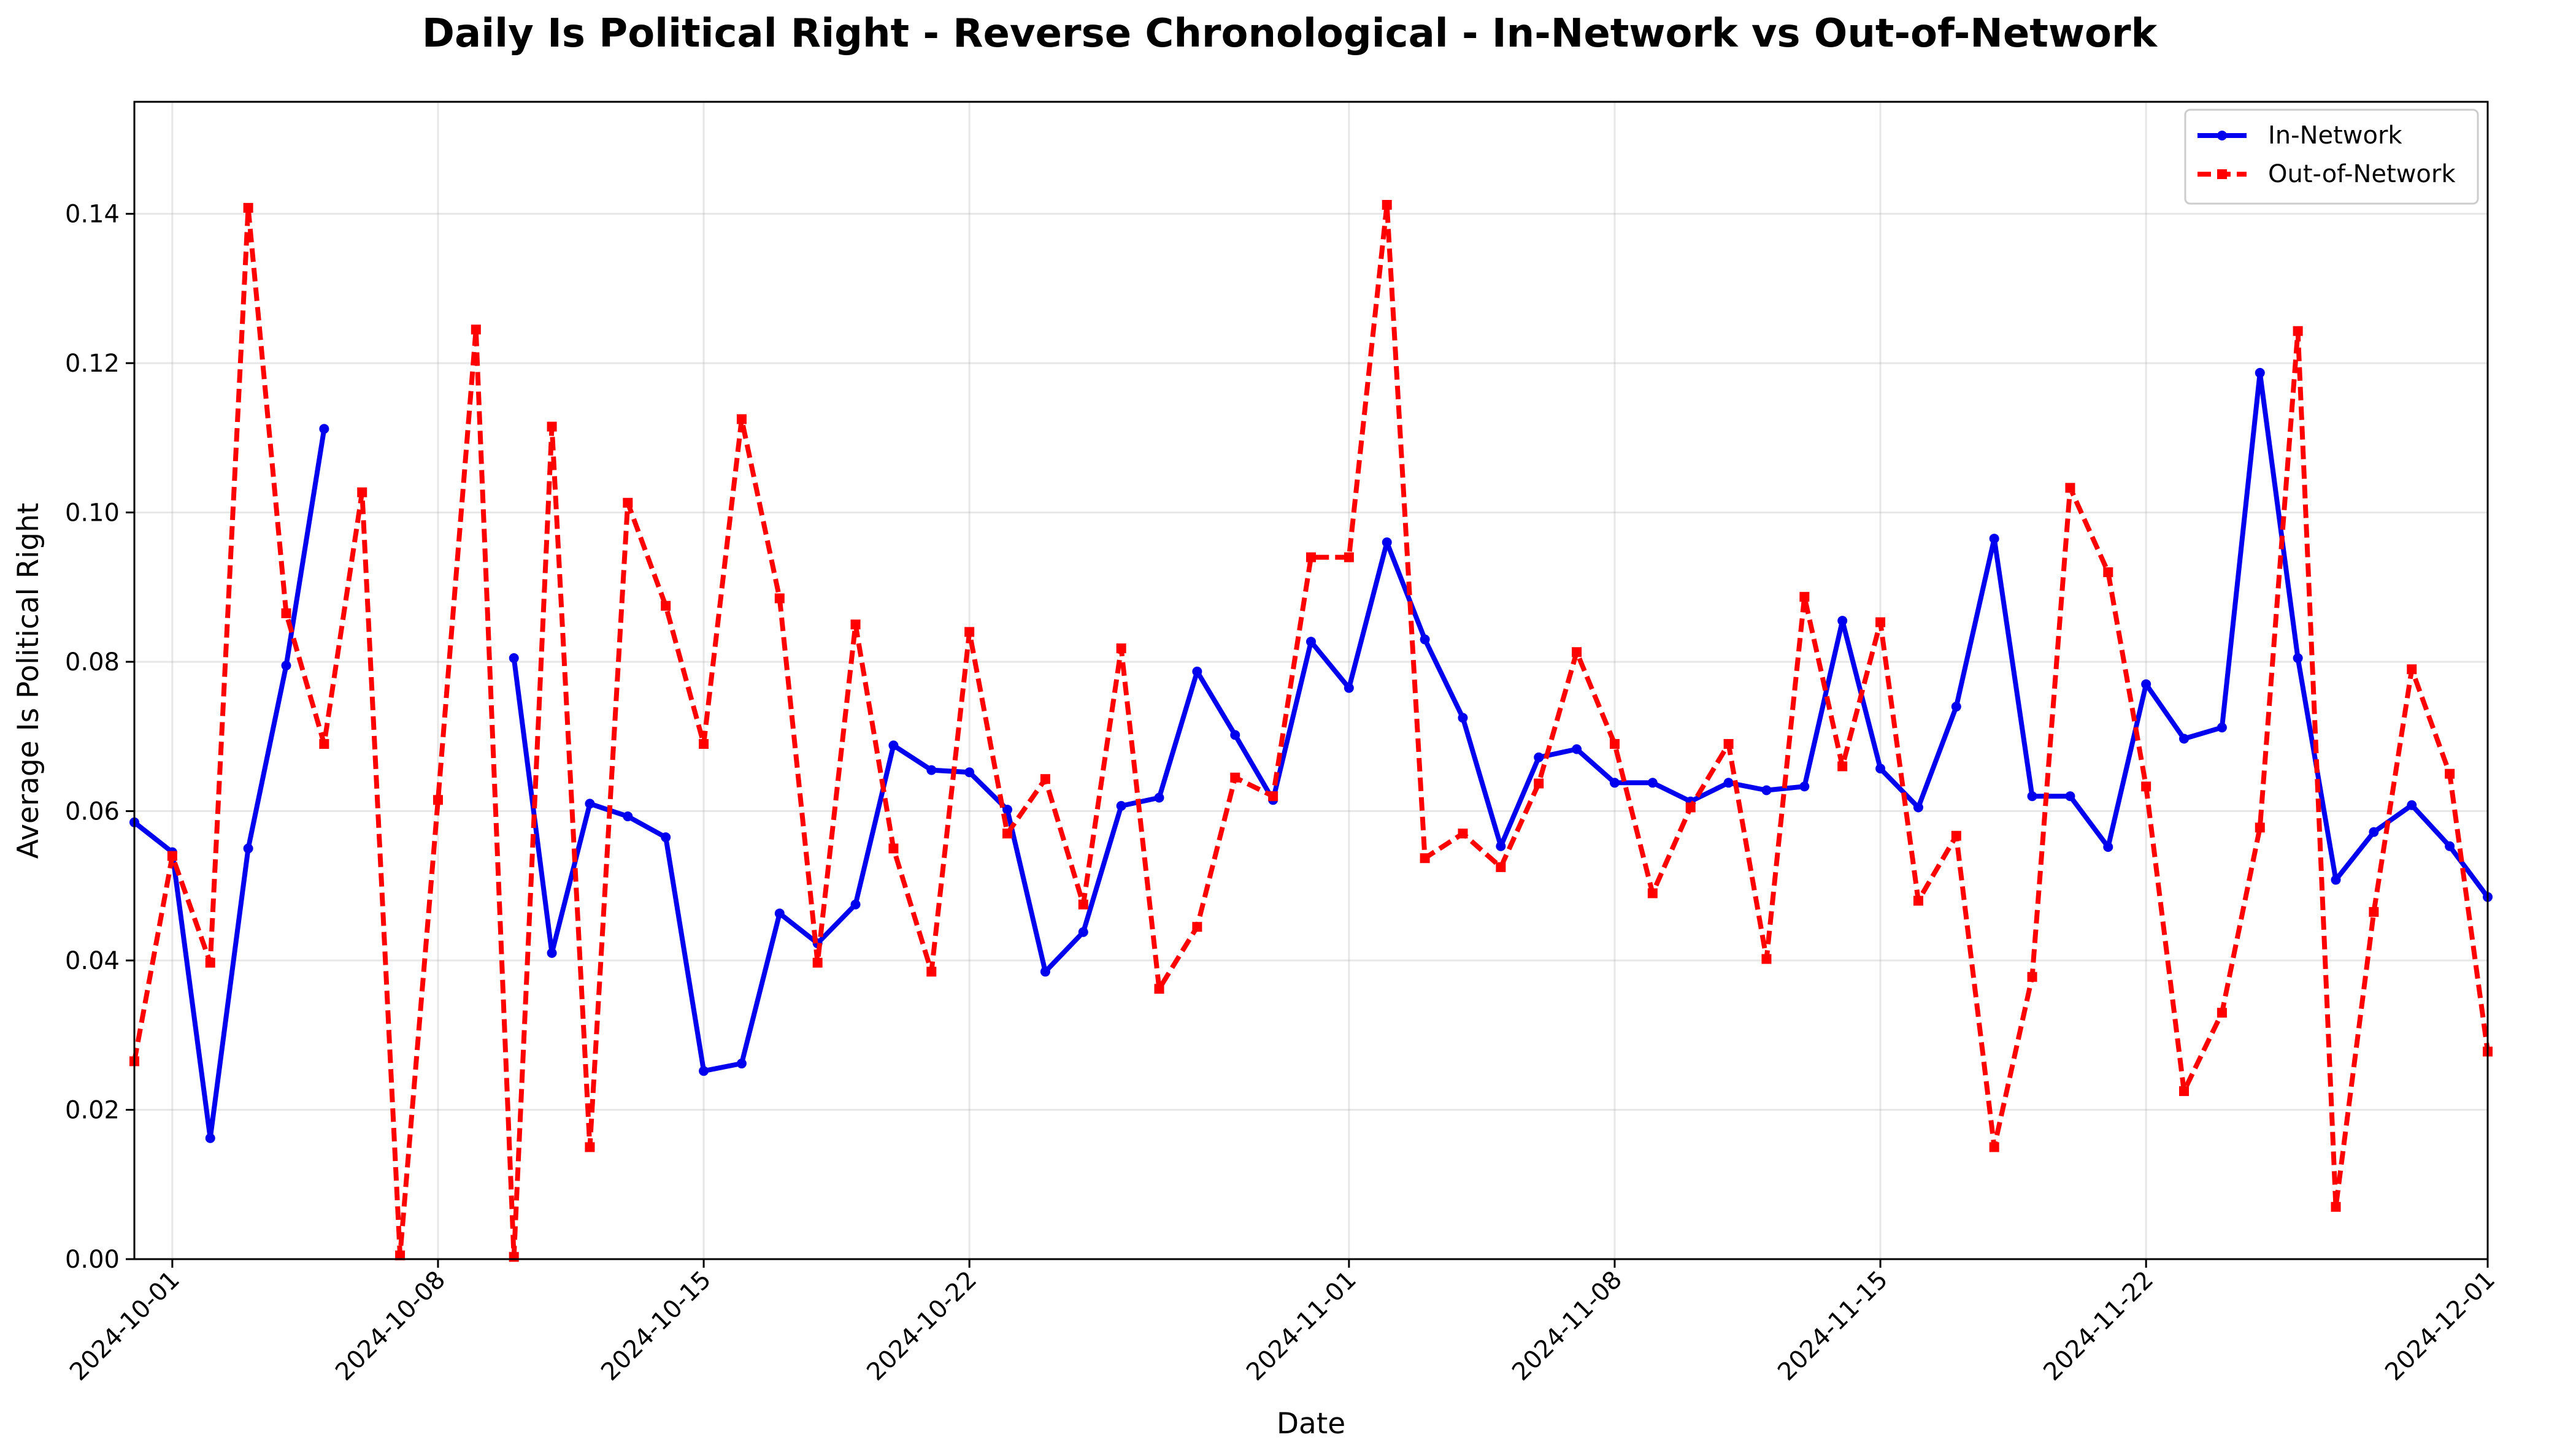 The image size is (2557, 1456). Describe the element at coordinates (92, 513) in the screenshot. I see `y-tick-label: 0.10` at that location.